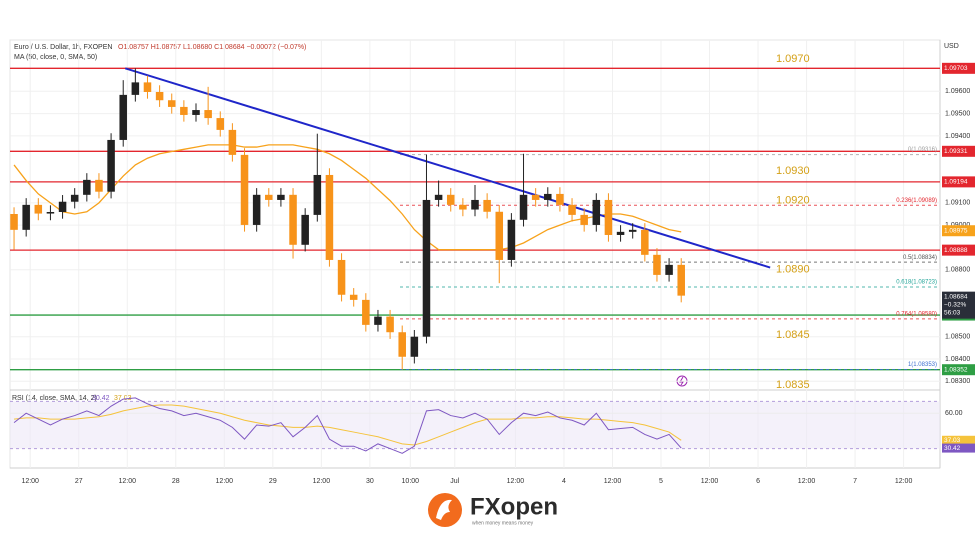 The height and width of the screenshot is (536, 975). What do you see at coordinates (920, 258) in the screenshot?
I see `fib-label: 0.5(1.08834)` at bounding box center [920, 258].